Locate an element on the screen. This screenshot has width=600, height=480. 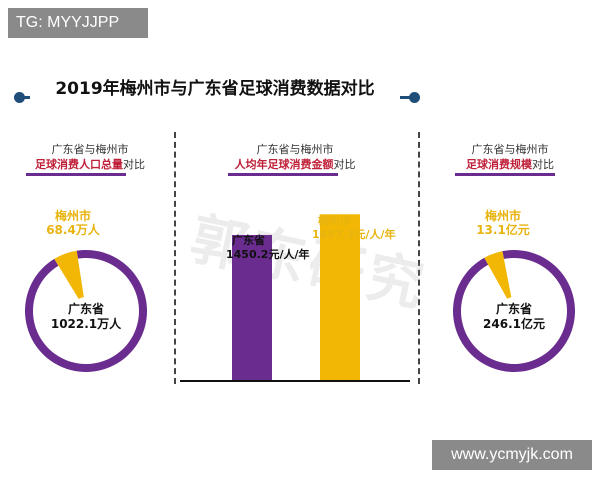
scale-meizhou-value: 13.1亿元 is located at coordinates (503, 230).